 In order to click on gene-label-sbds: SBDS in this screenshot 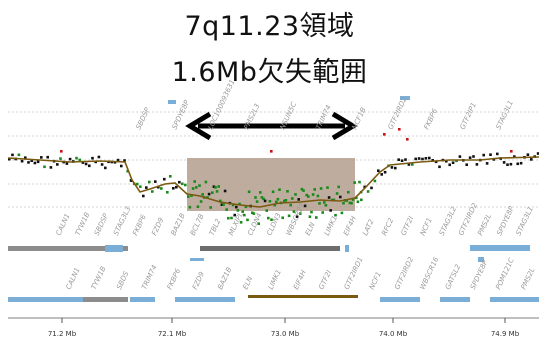, I will do `click(123, 280)`.